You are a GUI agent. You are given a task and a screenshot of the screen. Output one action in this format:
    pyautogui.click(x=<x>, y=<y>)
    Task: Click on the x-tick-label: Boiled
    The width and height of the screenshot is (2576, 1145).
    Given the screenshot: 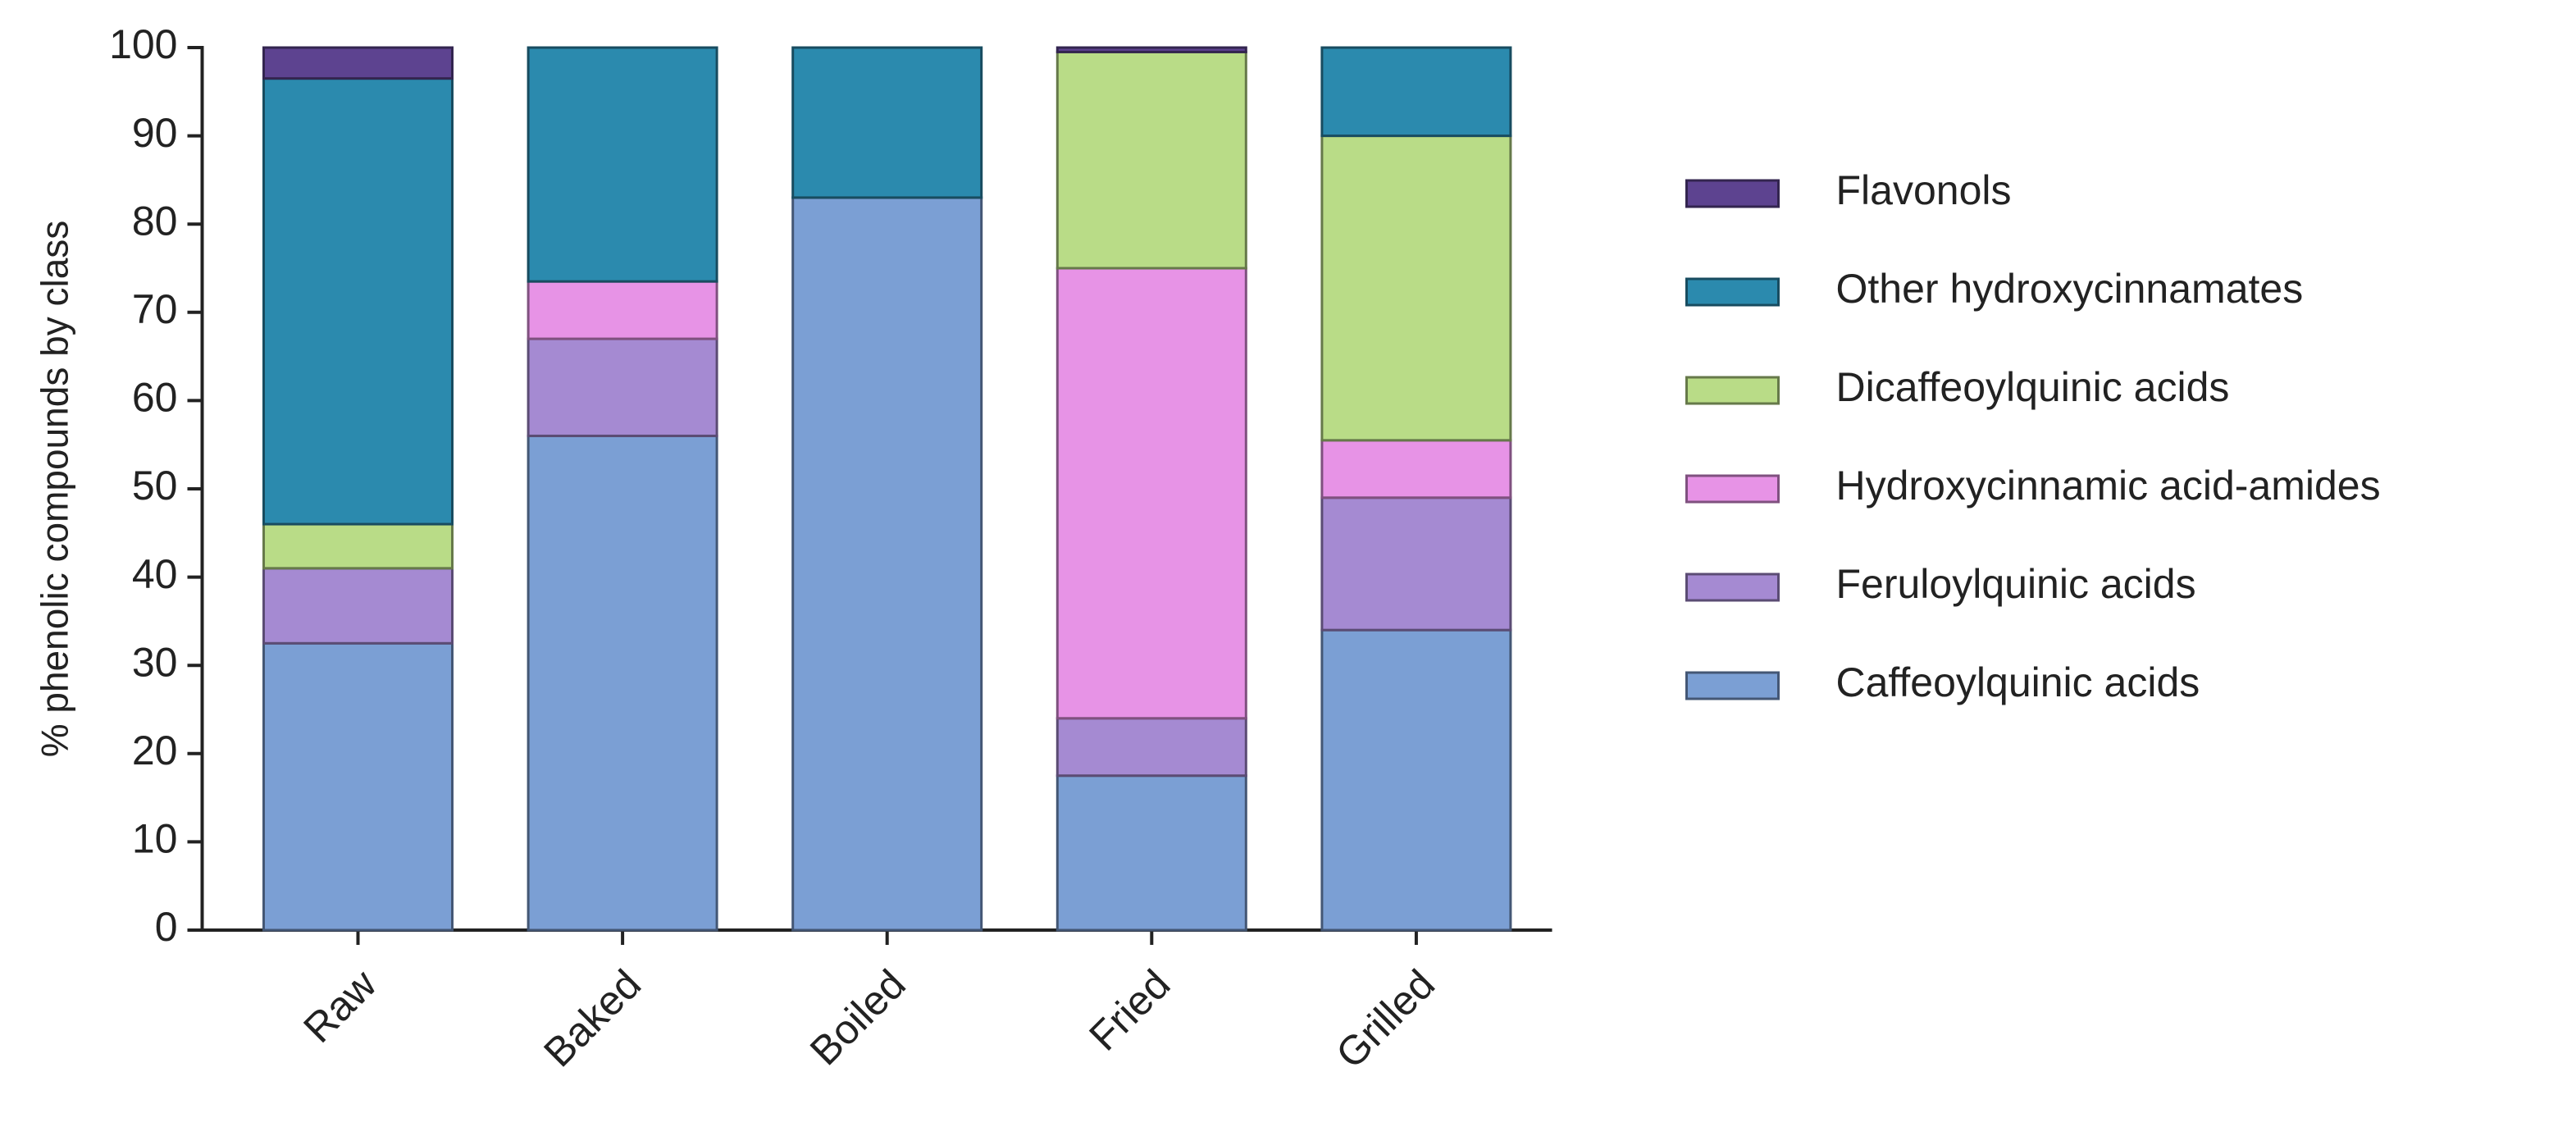 What is the action you would take?
    pyautogui.click(x=857, y=1017)
    